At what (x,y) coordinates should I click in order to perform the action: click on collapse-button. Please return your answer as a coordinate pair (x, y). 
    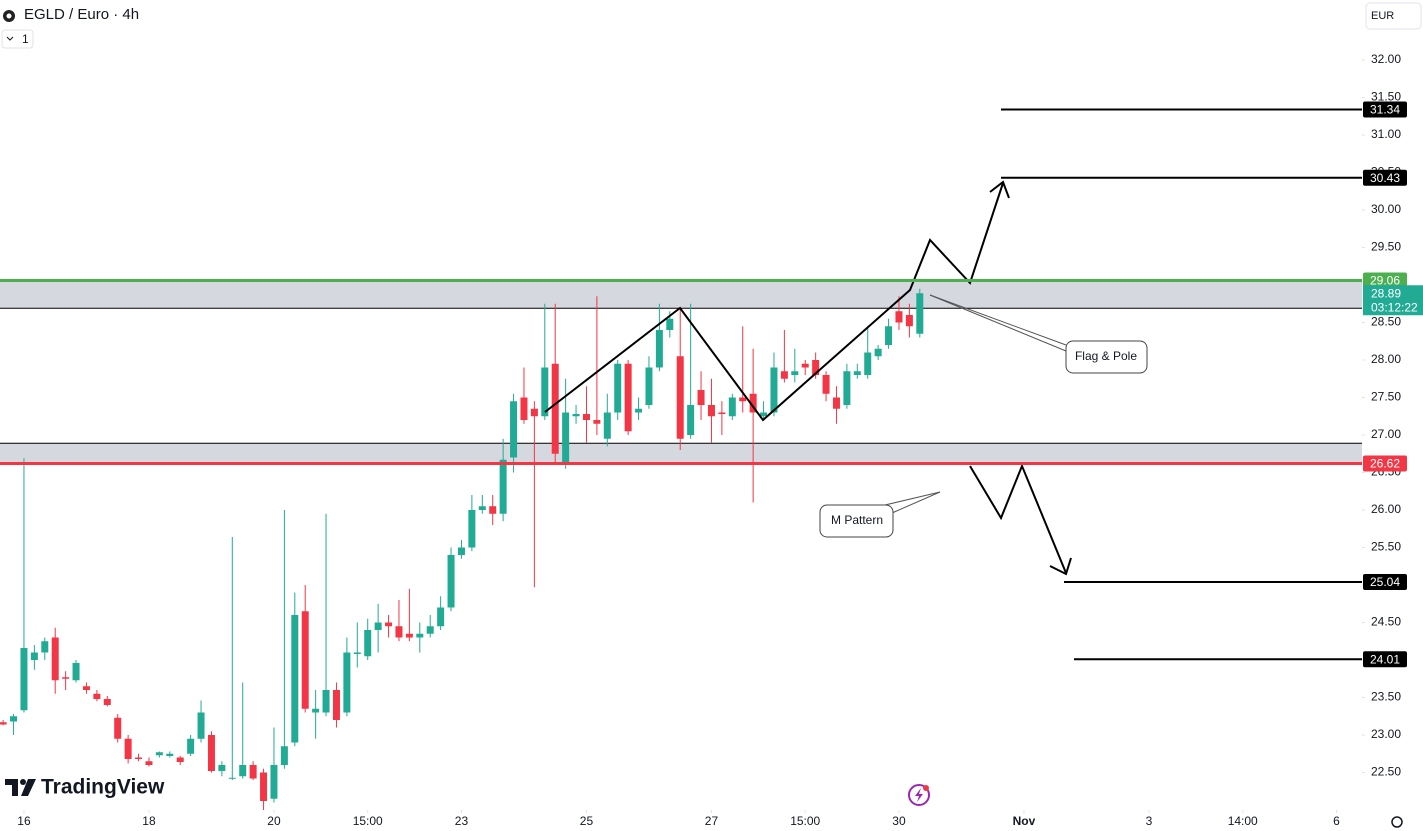
    Looking at the image, I should click on (17, 39).